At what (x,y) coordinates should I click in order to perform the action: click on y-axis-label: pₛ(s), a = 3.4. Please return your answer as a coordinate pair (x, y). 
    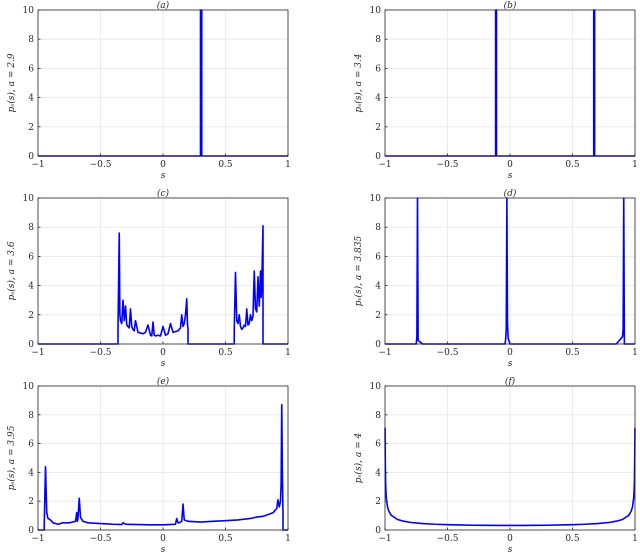
    Looking at the image, I should click on (358, 82).